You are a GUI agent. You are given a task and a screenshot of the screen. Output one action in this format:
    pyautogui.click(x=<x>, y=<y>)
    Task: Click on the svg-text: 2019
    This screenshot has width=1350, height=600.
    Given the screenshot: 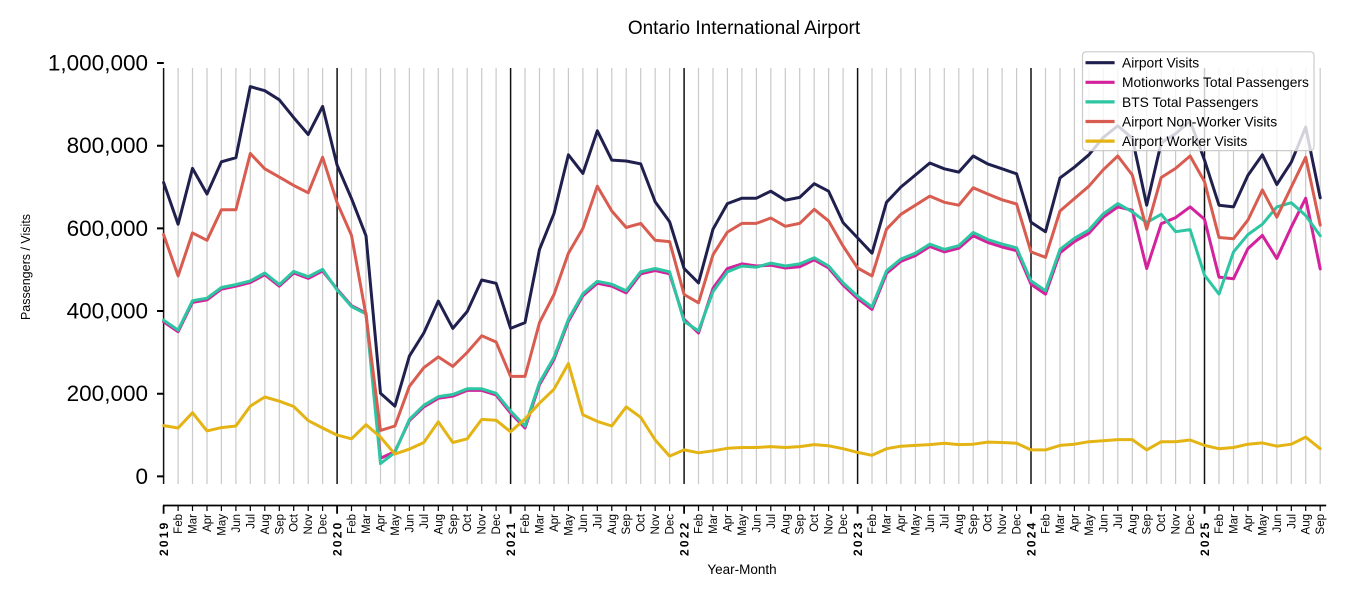 What is the action you would take?
    pyautogui.click(x=164, y=539)
    